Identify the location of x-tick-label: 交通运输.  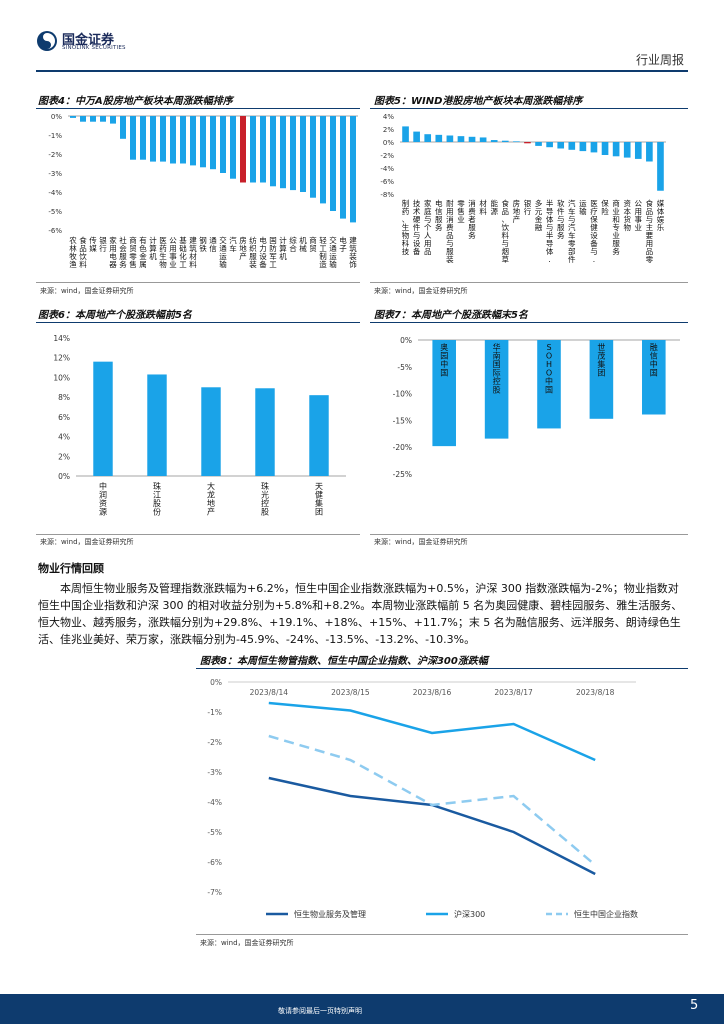
(223, 252).